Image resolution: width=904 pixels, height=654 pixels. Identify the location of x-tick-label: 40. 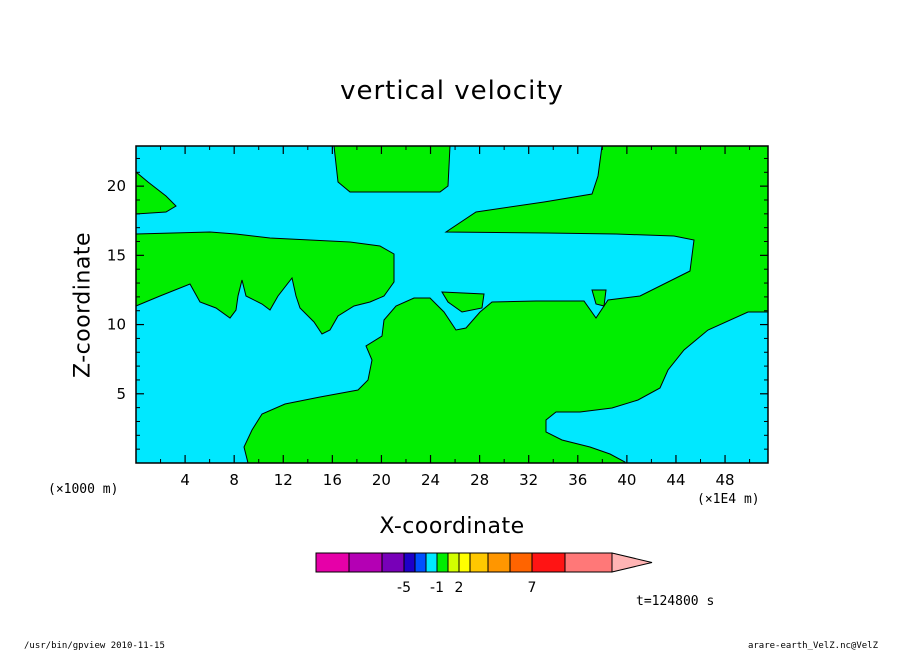
(626, 480).